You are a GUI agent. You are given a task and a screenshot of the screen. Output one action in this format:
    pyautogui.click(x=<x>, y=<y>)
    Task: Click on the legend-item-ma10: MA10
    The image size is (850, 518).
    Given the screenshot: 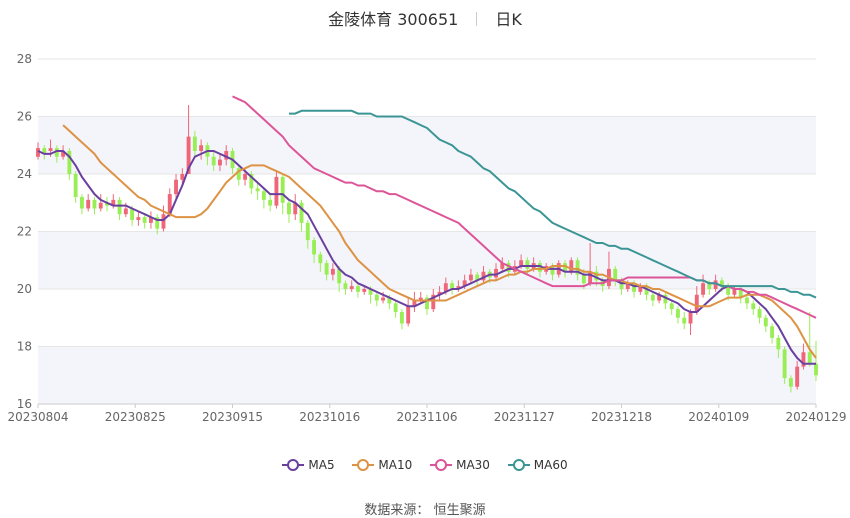 What is the action you would take?
    pyautogui.click(x=382, y=465)
    